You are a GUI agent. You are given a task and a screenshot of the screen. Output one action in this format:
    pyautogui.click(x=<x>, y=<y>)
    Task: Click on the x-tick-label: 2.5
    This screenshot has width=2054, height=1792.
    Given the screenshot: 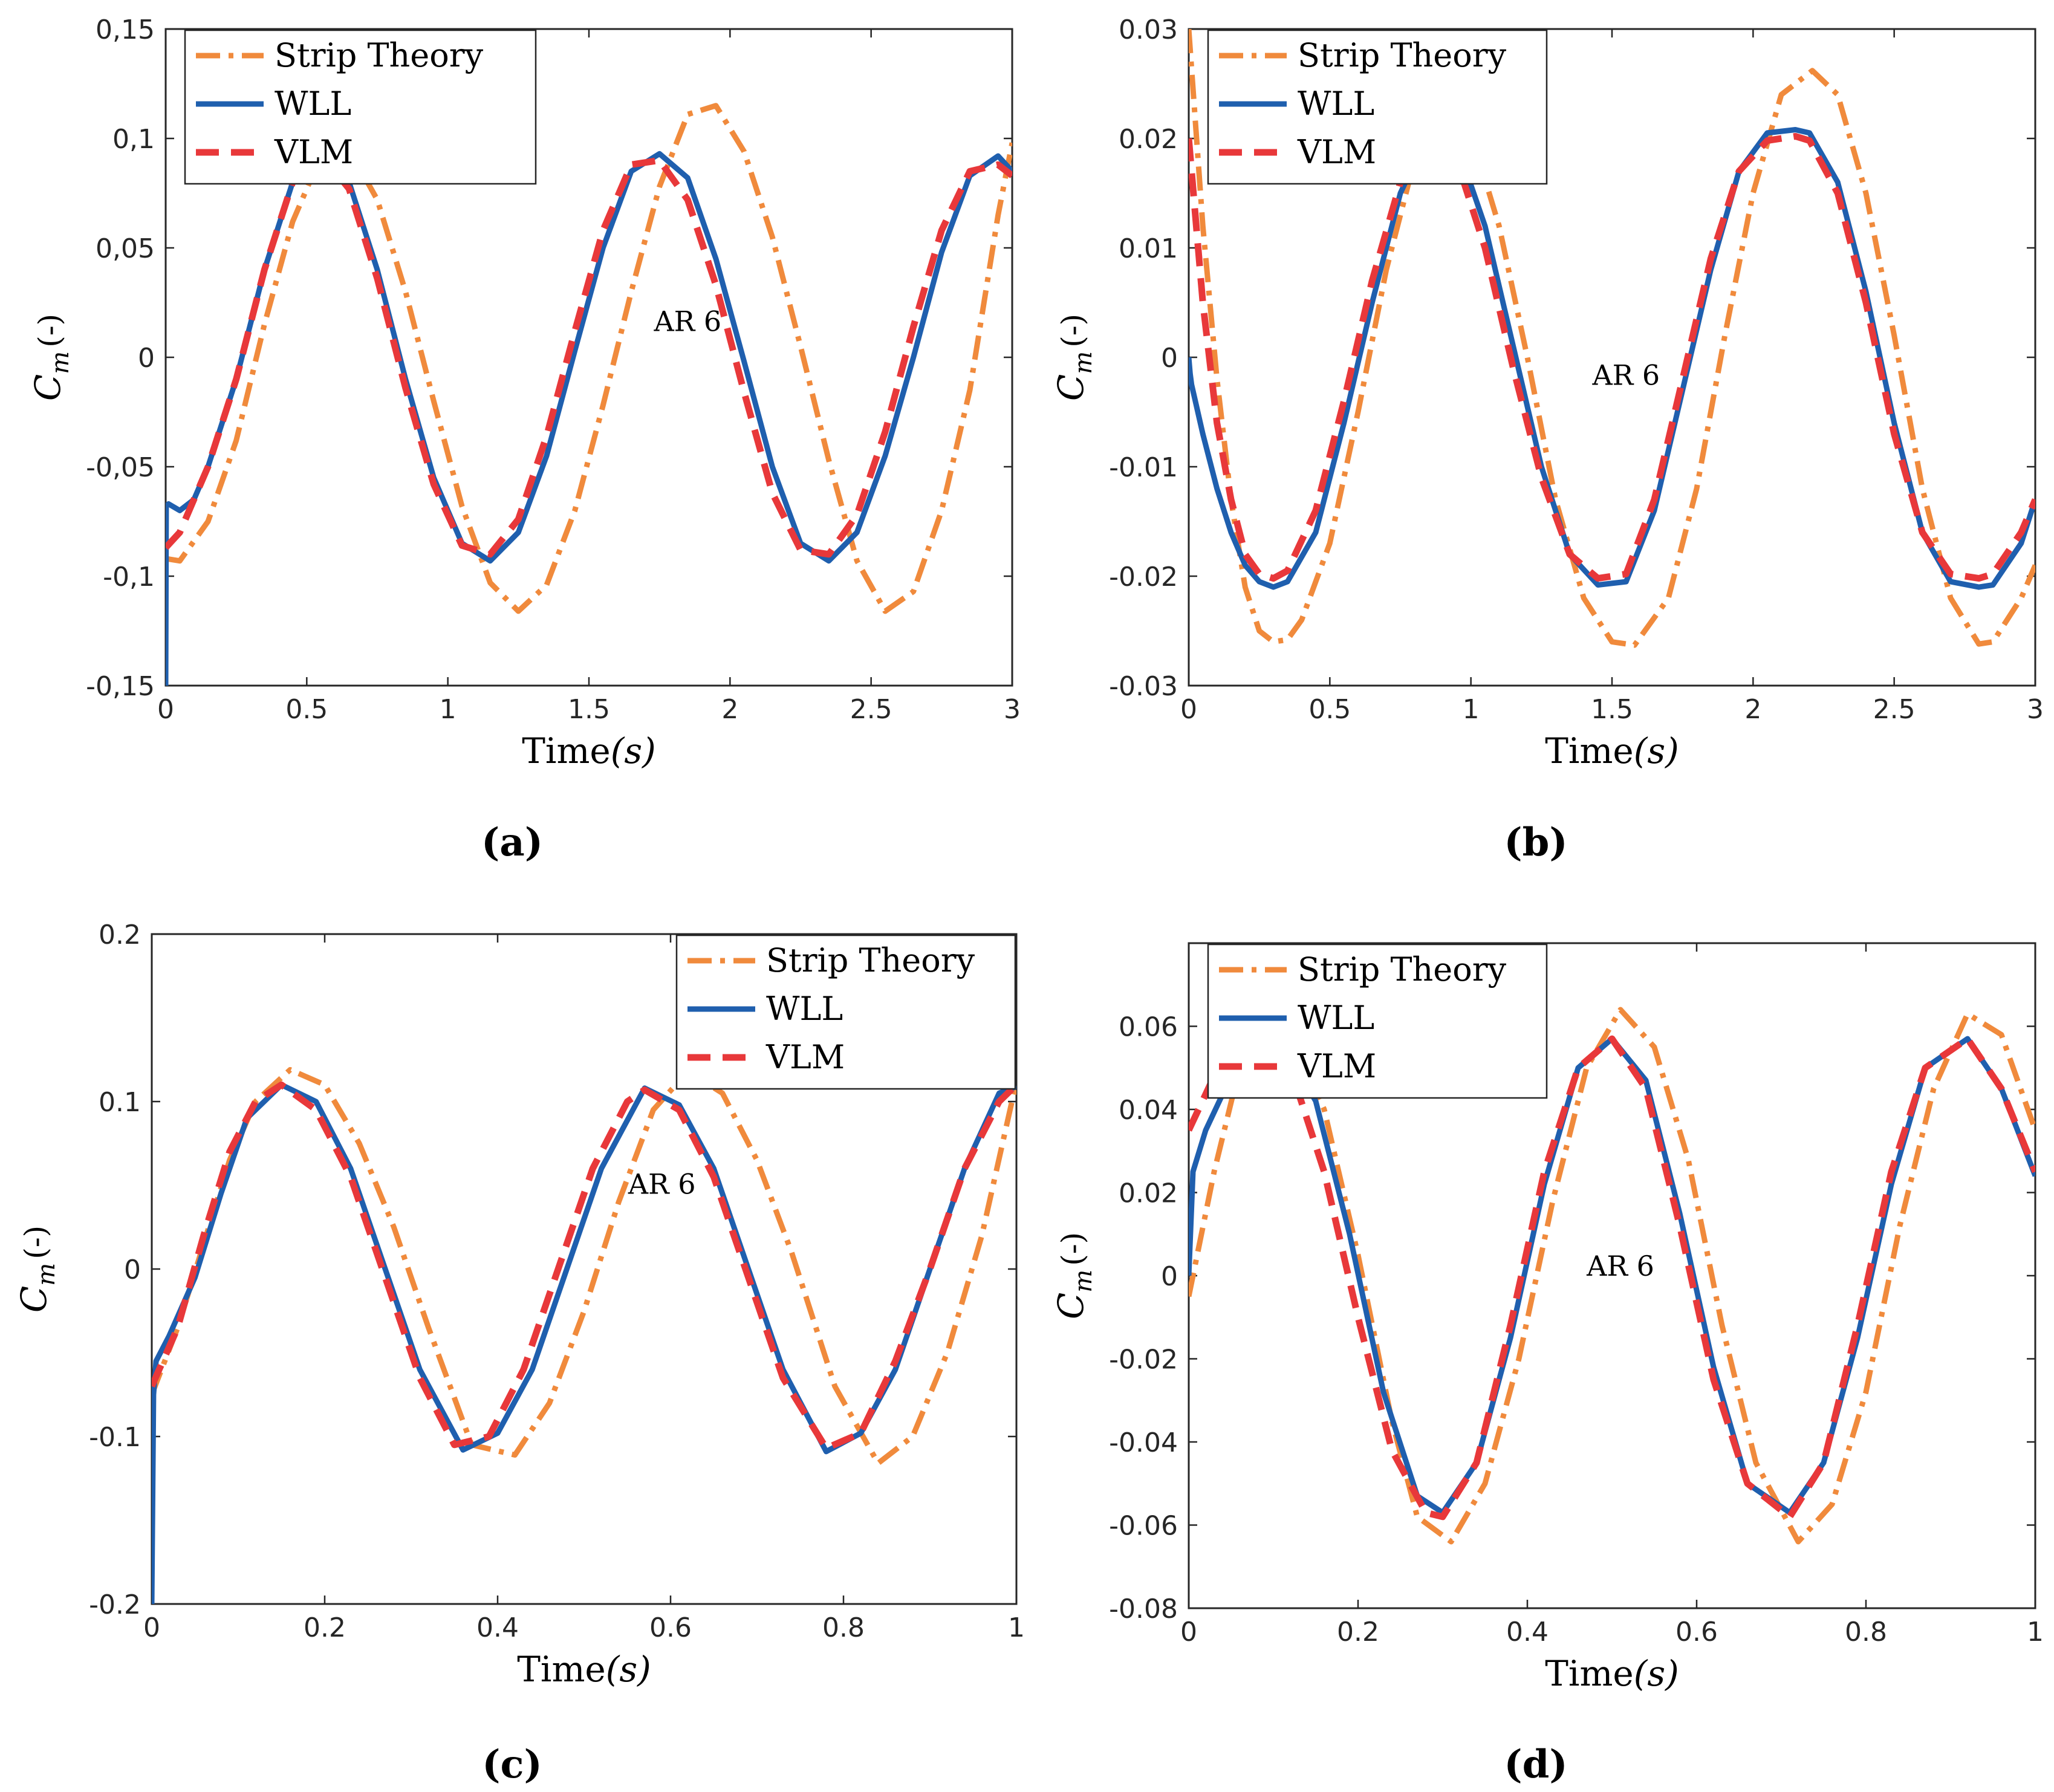 What is the action you would take?
    pyautogui.click(x=871, y=709)
    